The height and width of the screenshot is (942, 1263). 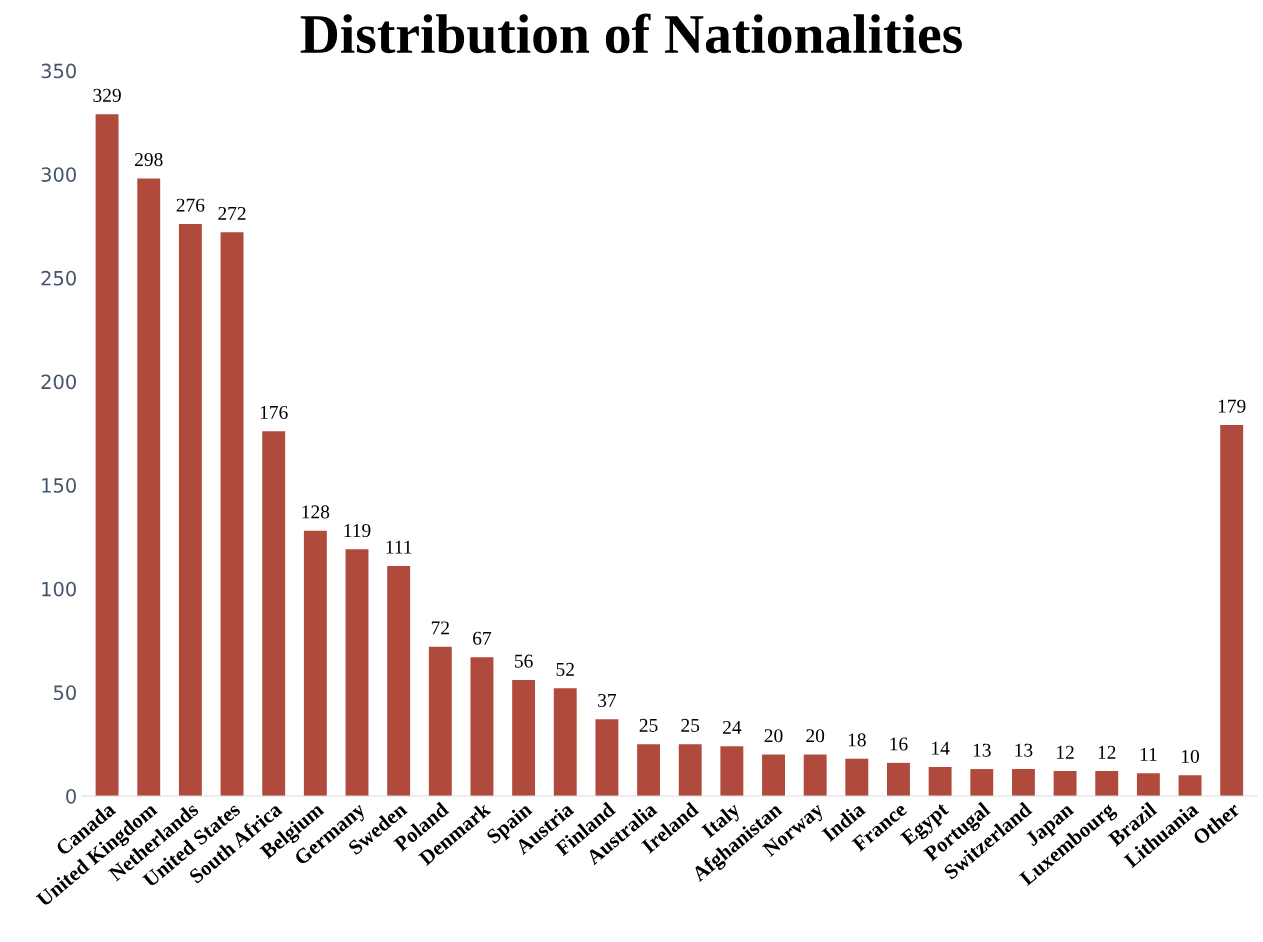 I want to click on y-tick-label: 300, so click(x=58, y=174).